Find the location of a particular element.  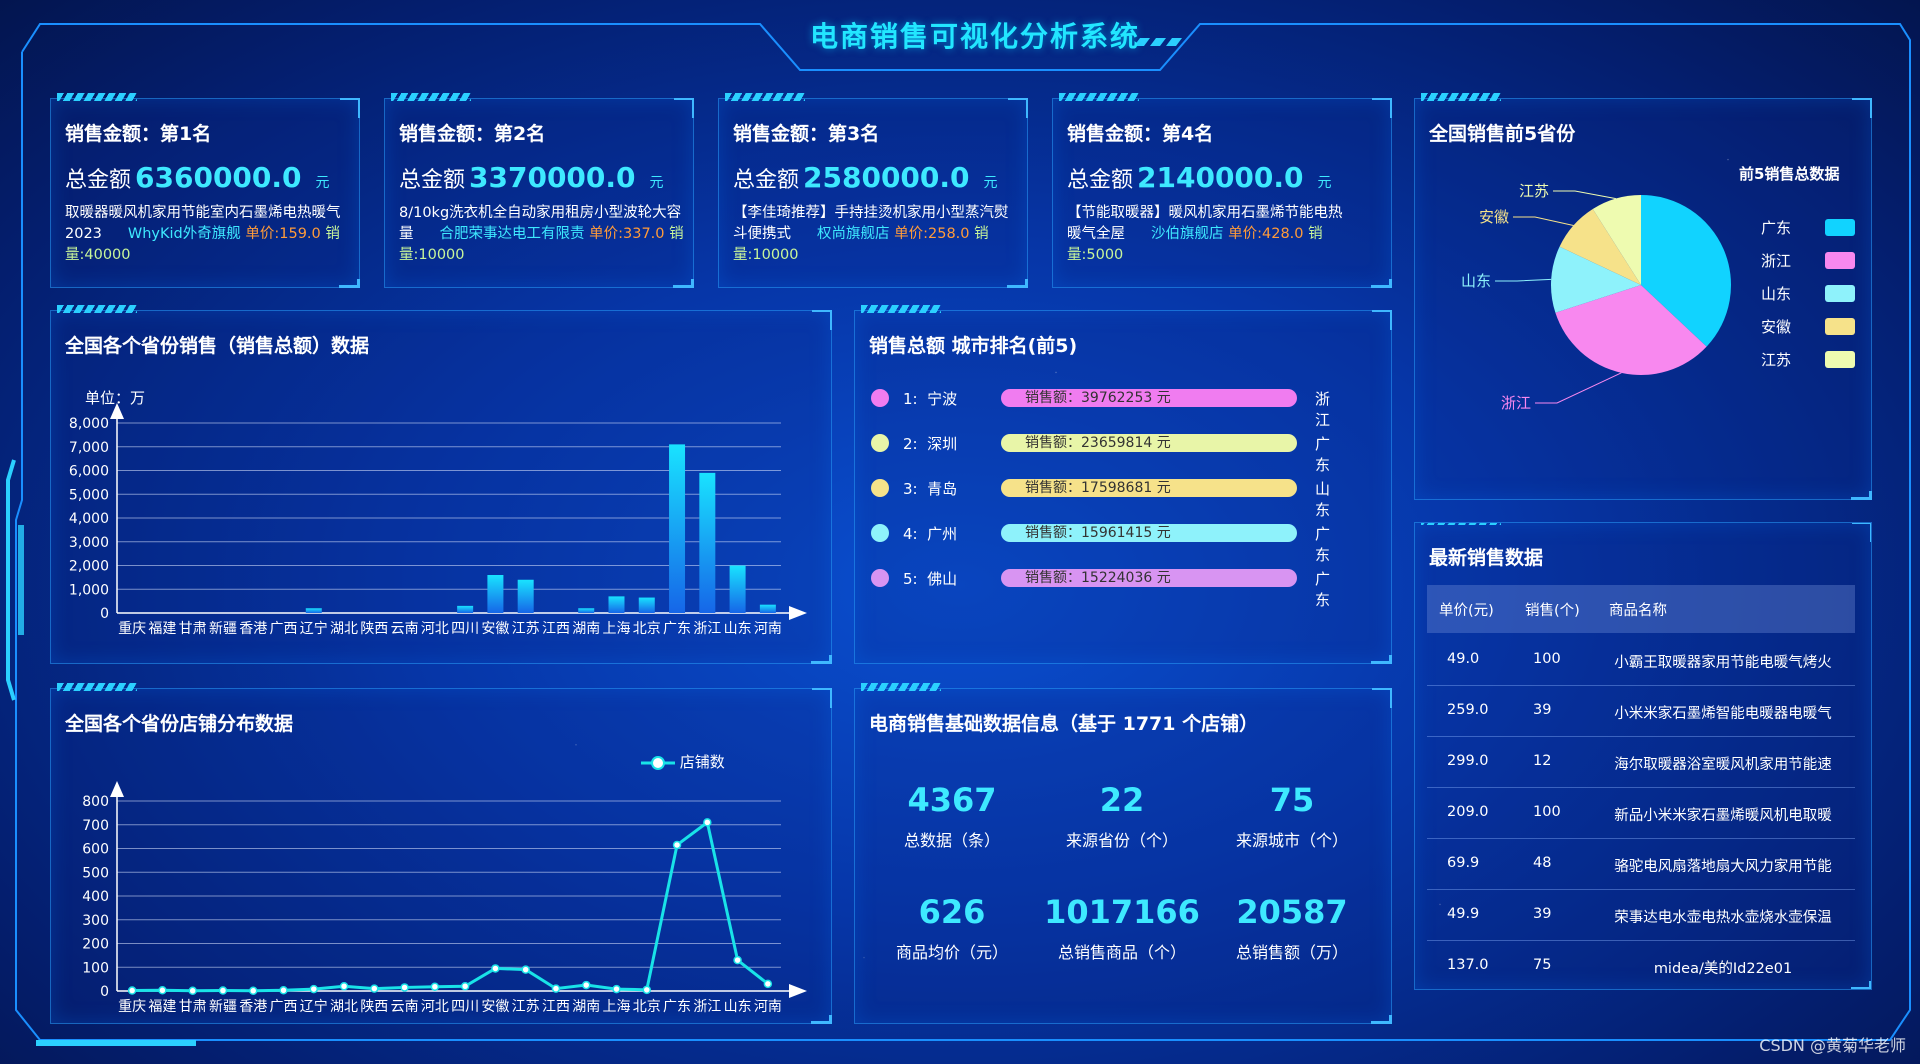

cell-qty: 75 is located at coordinates (1542, 965).